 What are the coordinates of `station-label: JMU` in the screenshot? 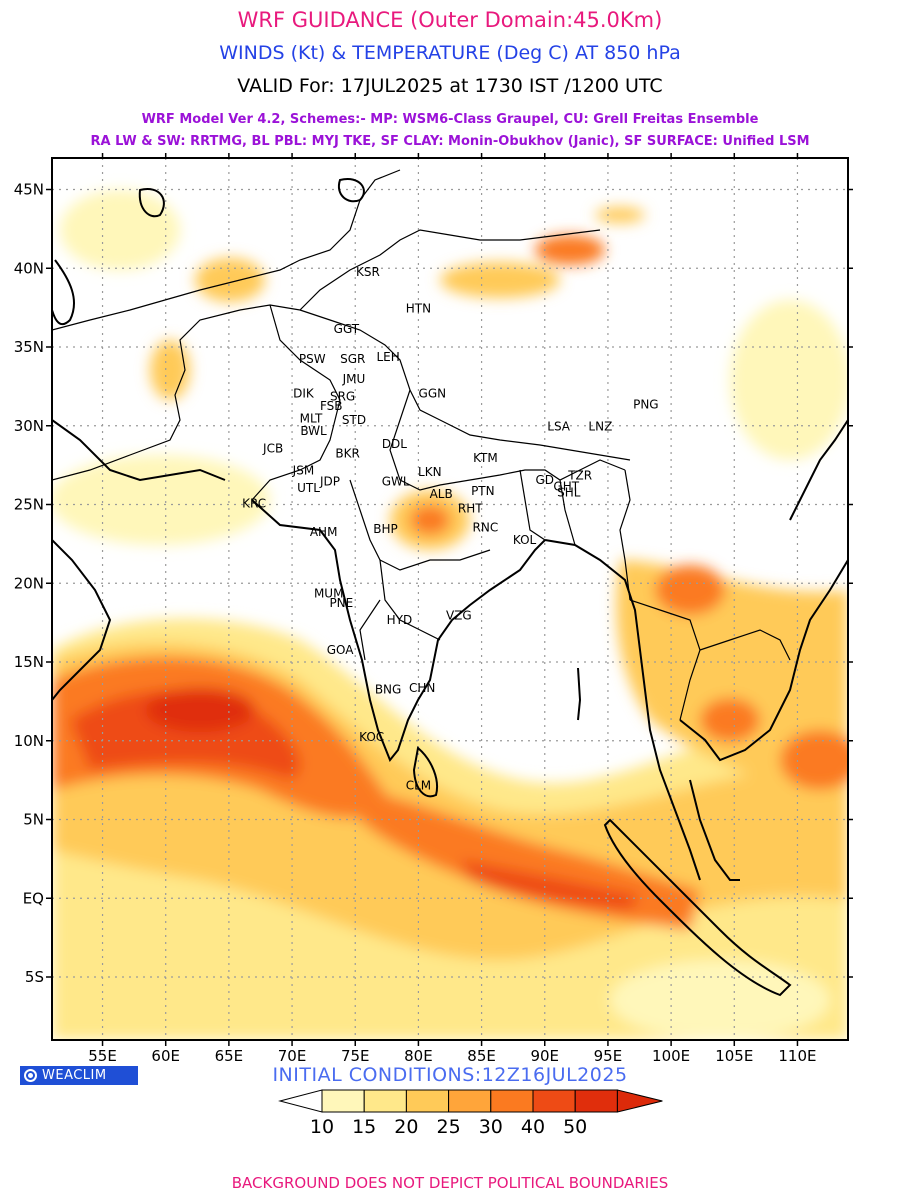 It's located at (354, 379).